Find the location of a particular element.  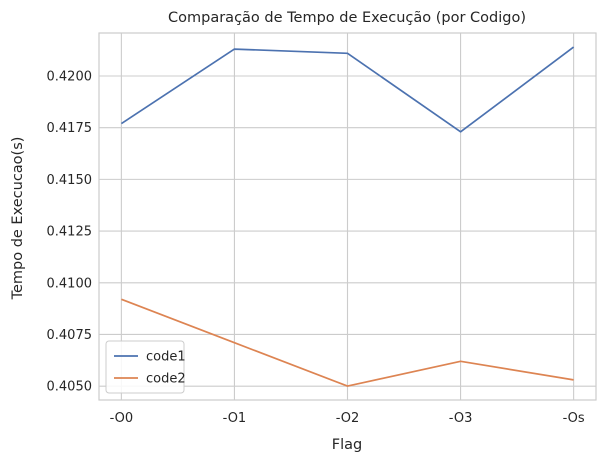

y-tick-label: 0.4100 is located at coordinates (70, 283).